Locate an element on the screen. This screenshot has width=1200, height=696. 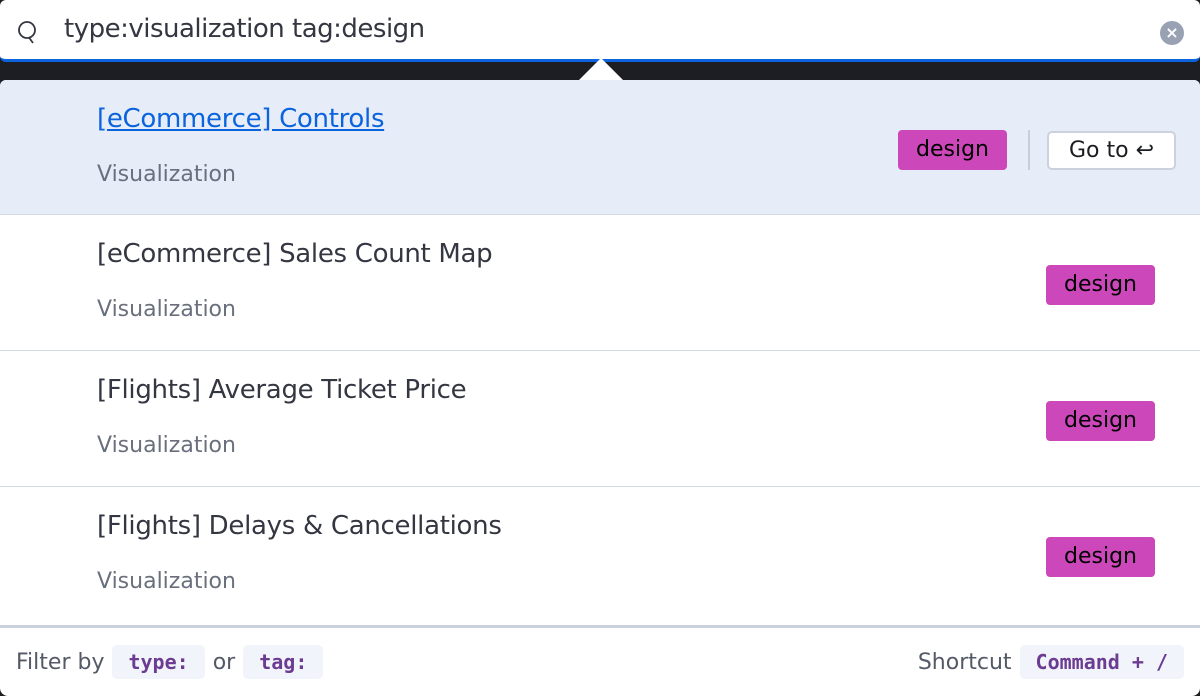
divider is located at coordinates (1029, 150).